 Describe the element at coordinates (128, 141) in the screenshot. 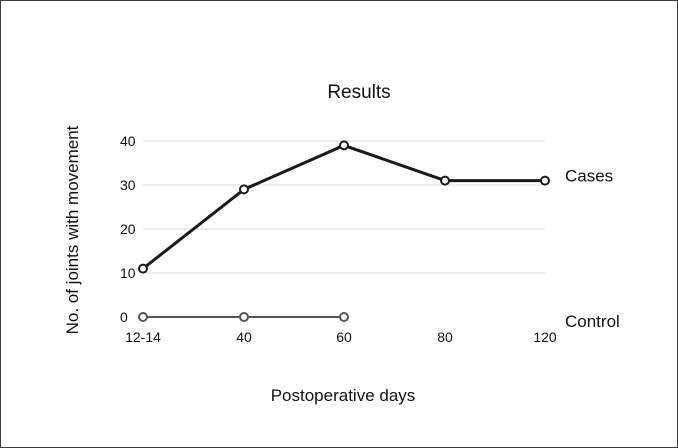

I see `y-tick-label: 40` at that location.